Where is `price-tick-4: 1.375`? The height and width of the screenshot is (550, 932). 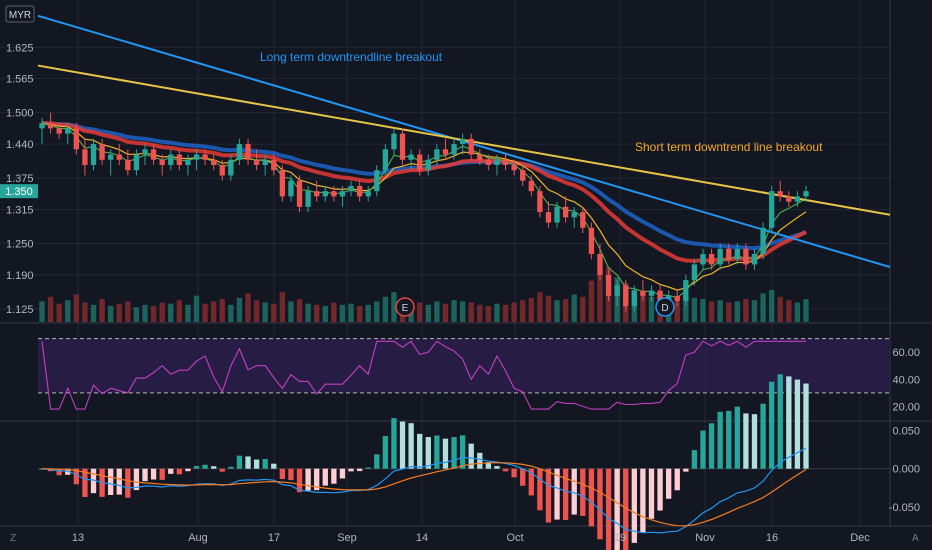
price-tick-4: 1.375 is located at coordinates (20, 179).